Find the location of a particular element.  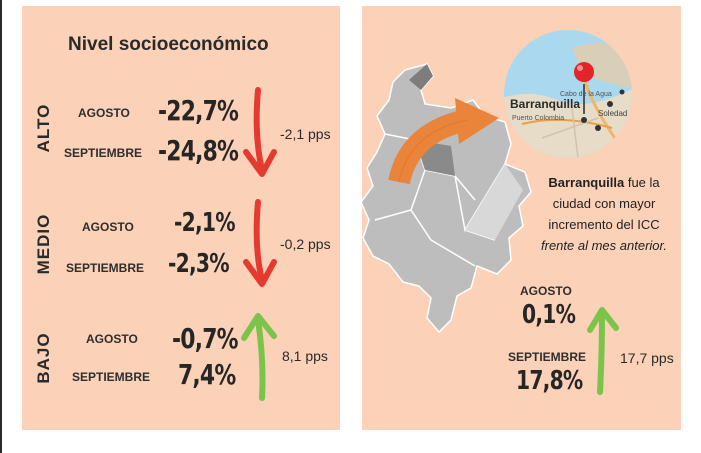

change-city: 17,7 pps is located at coordinates (647, 358).